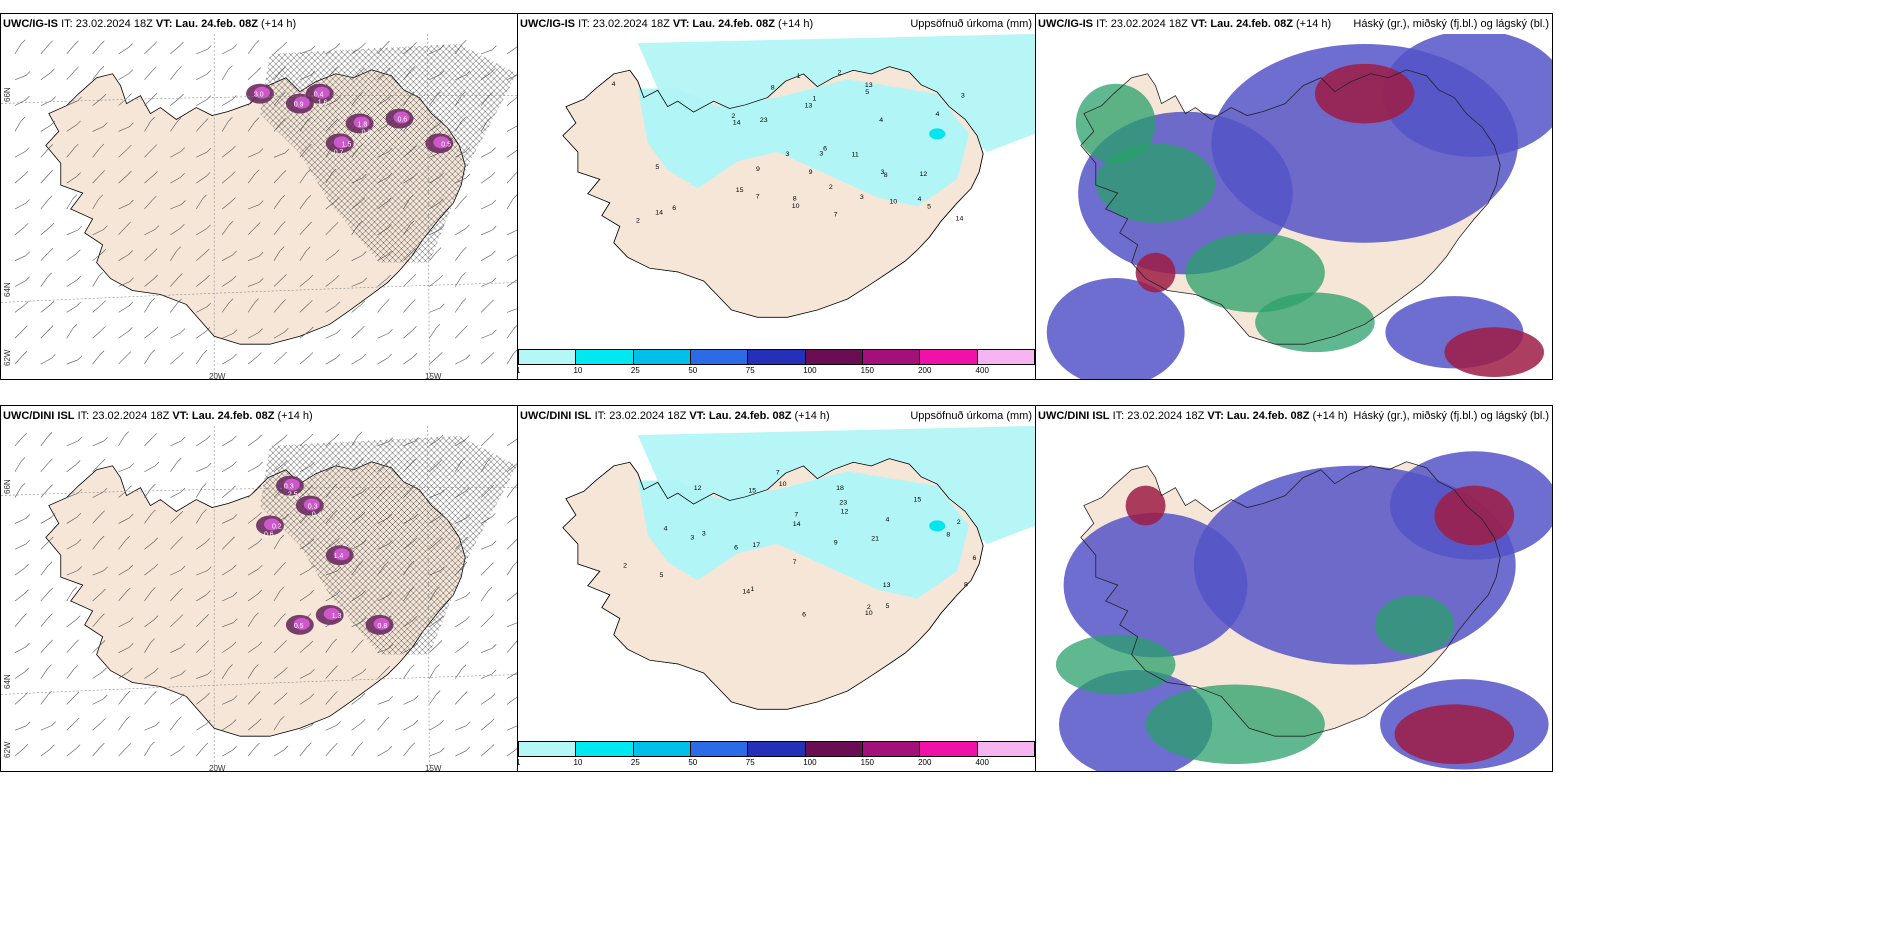 This screenshot has height=950, width=1900. I want to click on colorbar-cells, so click(776, 357).